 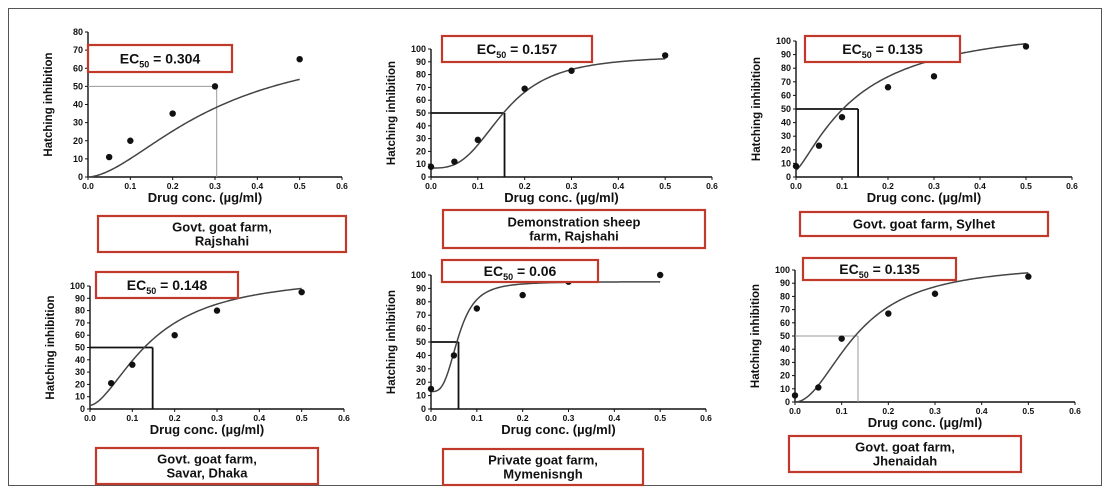 I want to click on farm-caption-line: Jhenaidah, so click(x=905, y=461).